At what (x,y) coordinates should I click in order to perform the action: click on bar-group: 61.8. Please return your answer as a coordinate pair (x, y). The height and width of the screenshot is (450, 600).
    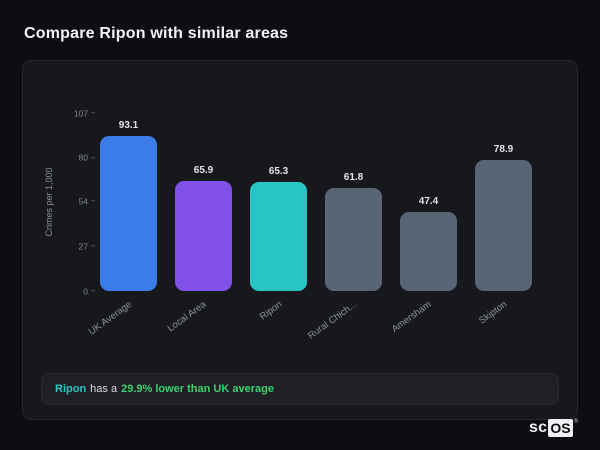
    Looking at the image, I should click on (353, 202).